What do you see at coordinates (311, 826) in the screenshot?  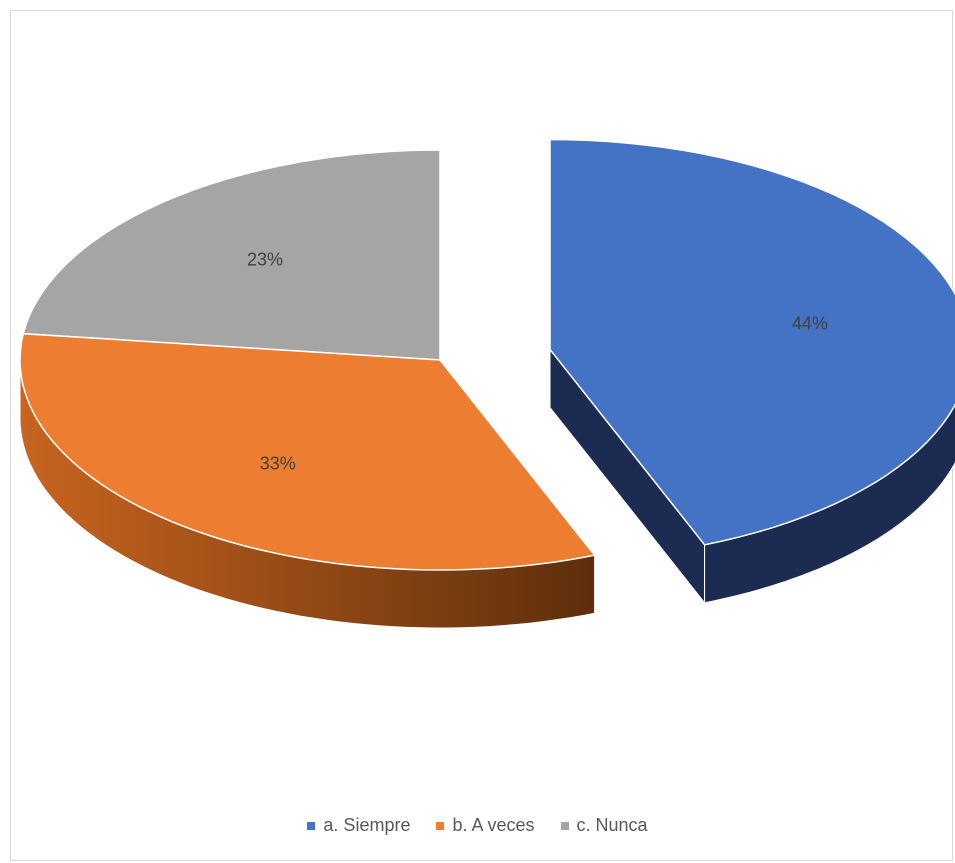 I see `legend-swatch-siempre` at bounding box center [311, 826].